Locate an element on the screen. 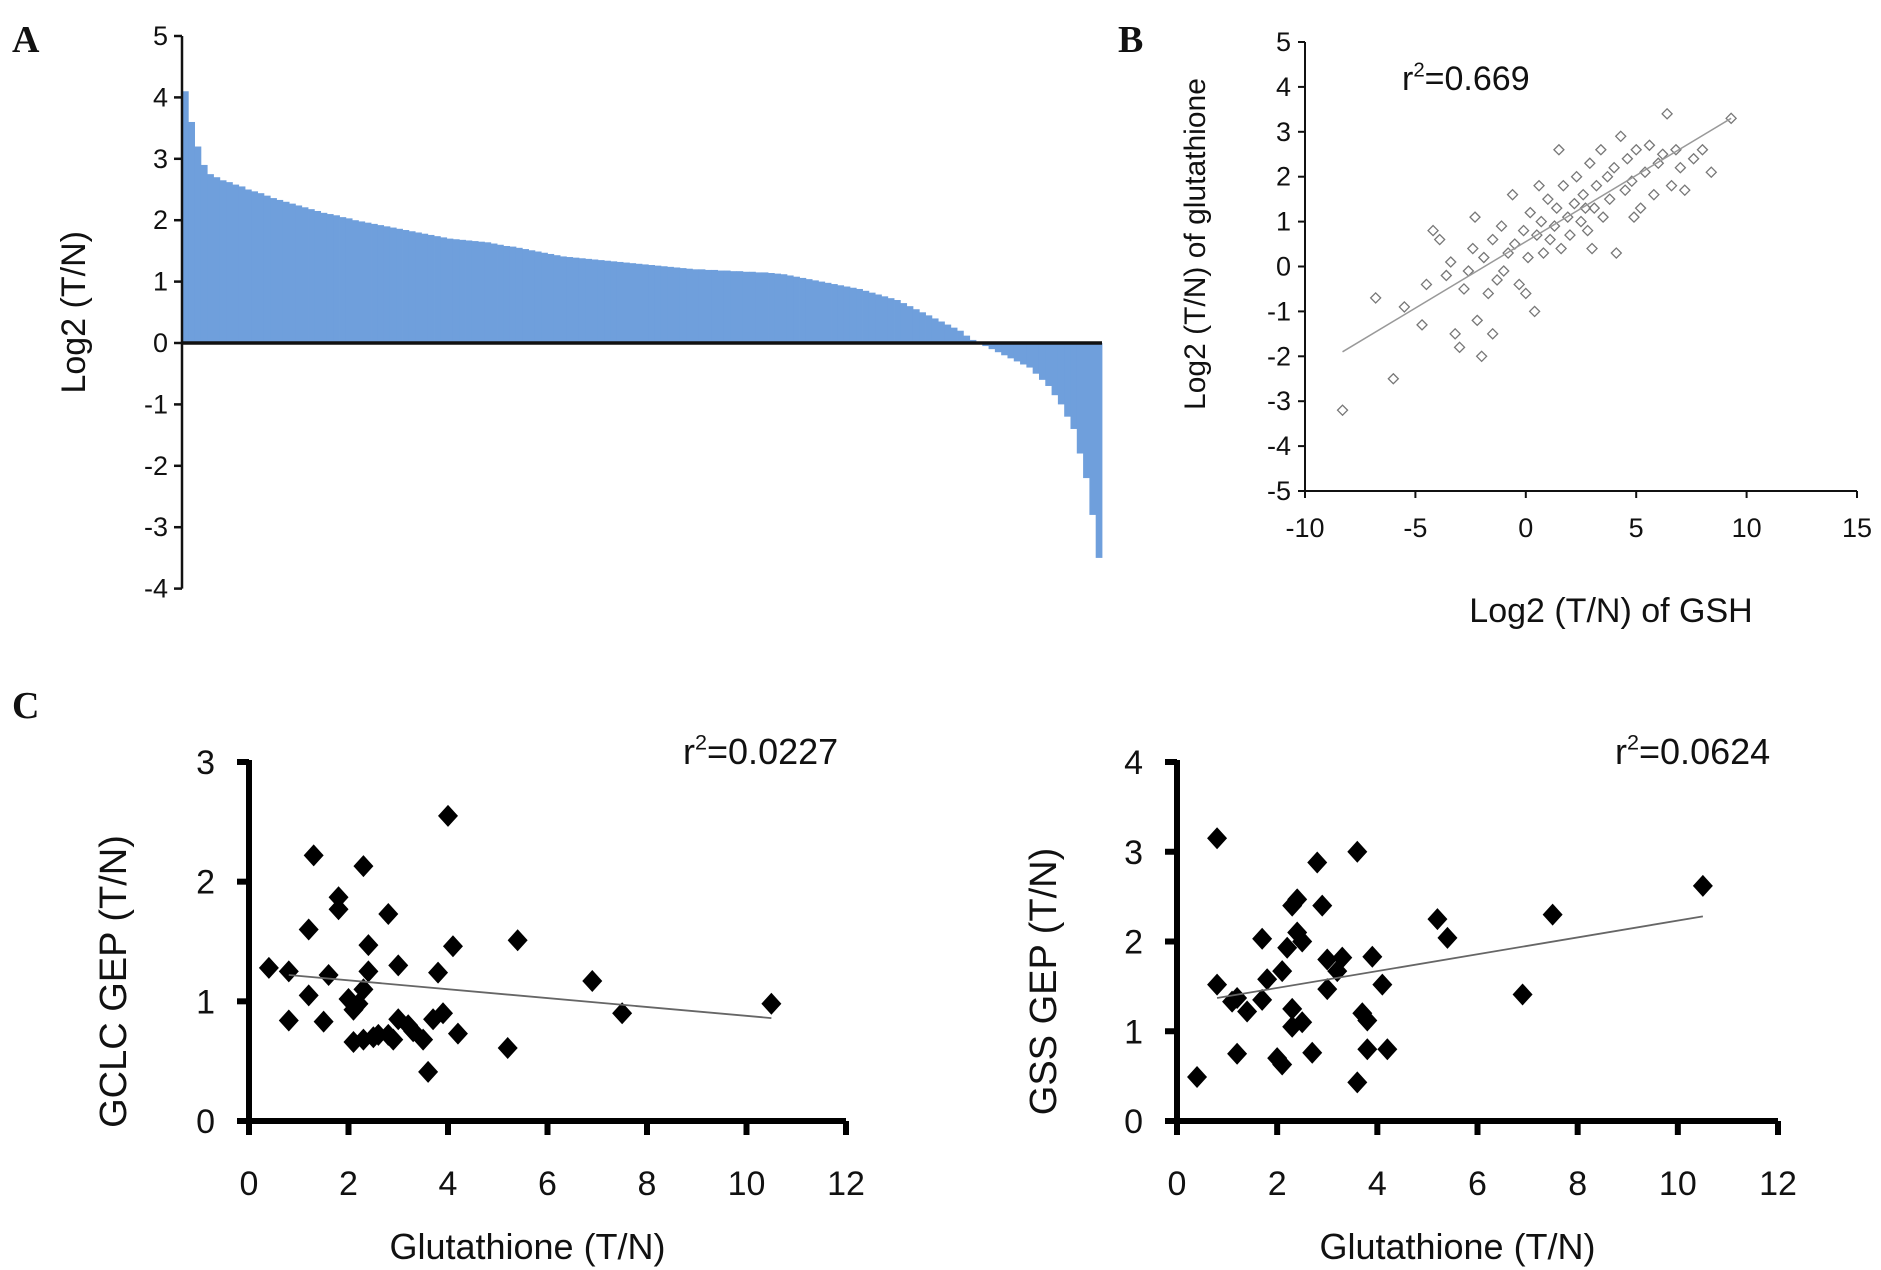  y-tick-label: 5 is located at coordinates (160, 36).